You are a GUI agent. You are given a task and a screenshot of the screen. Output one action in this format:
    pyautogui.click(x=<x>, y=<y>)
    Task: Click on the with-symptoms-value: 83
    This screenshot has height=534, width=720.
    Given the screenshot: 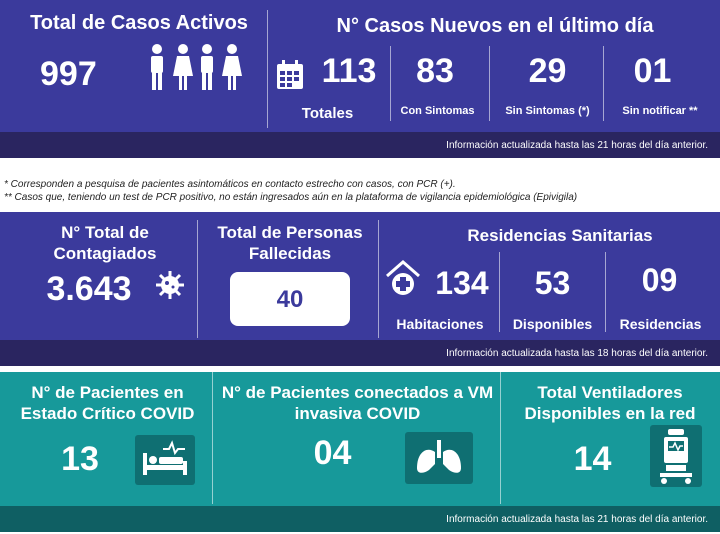 What is the action you would take?
    pyautogui.click(x=435, y=71)
    